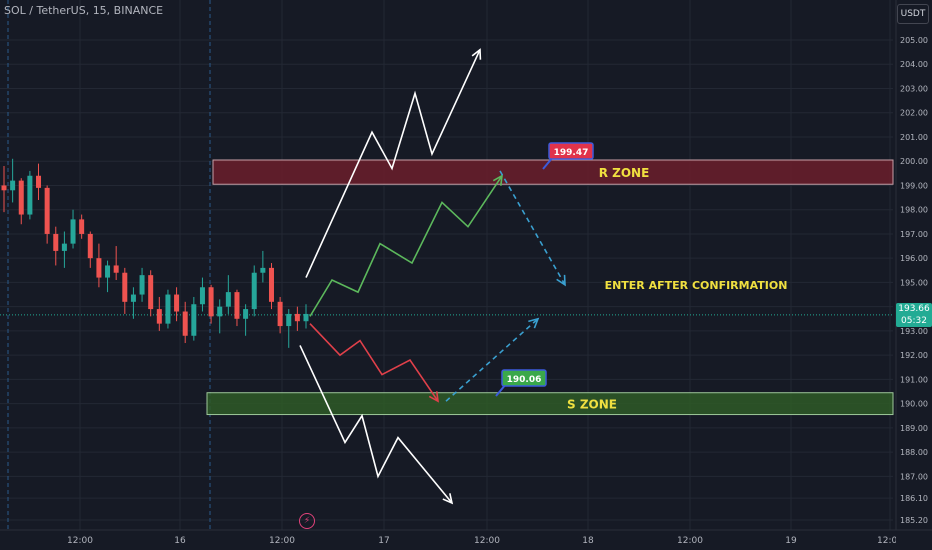 The image size is (932, 550). What do you see at coordinates (383, 541) in the screenshot?
I see `x-tick-label: 17` at bounding box center [383, 541].